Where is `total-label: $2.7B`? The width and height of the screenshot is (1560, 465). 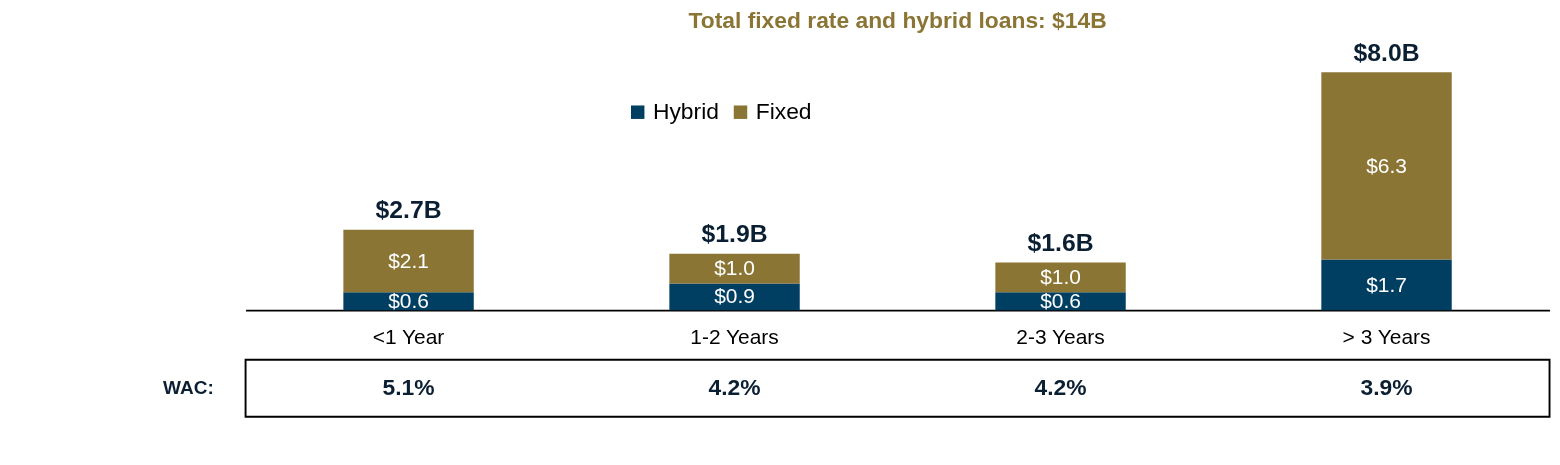 total-label: $2.7B is located at coordinates (408, 210).